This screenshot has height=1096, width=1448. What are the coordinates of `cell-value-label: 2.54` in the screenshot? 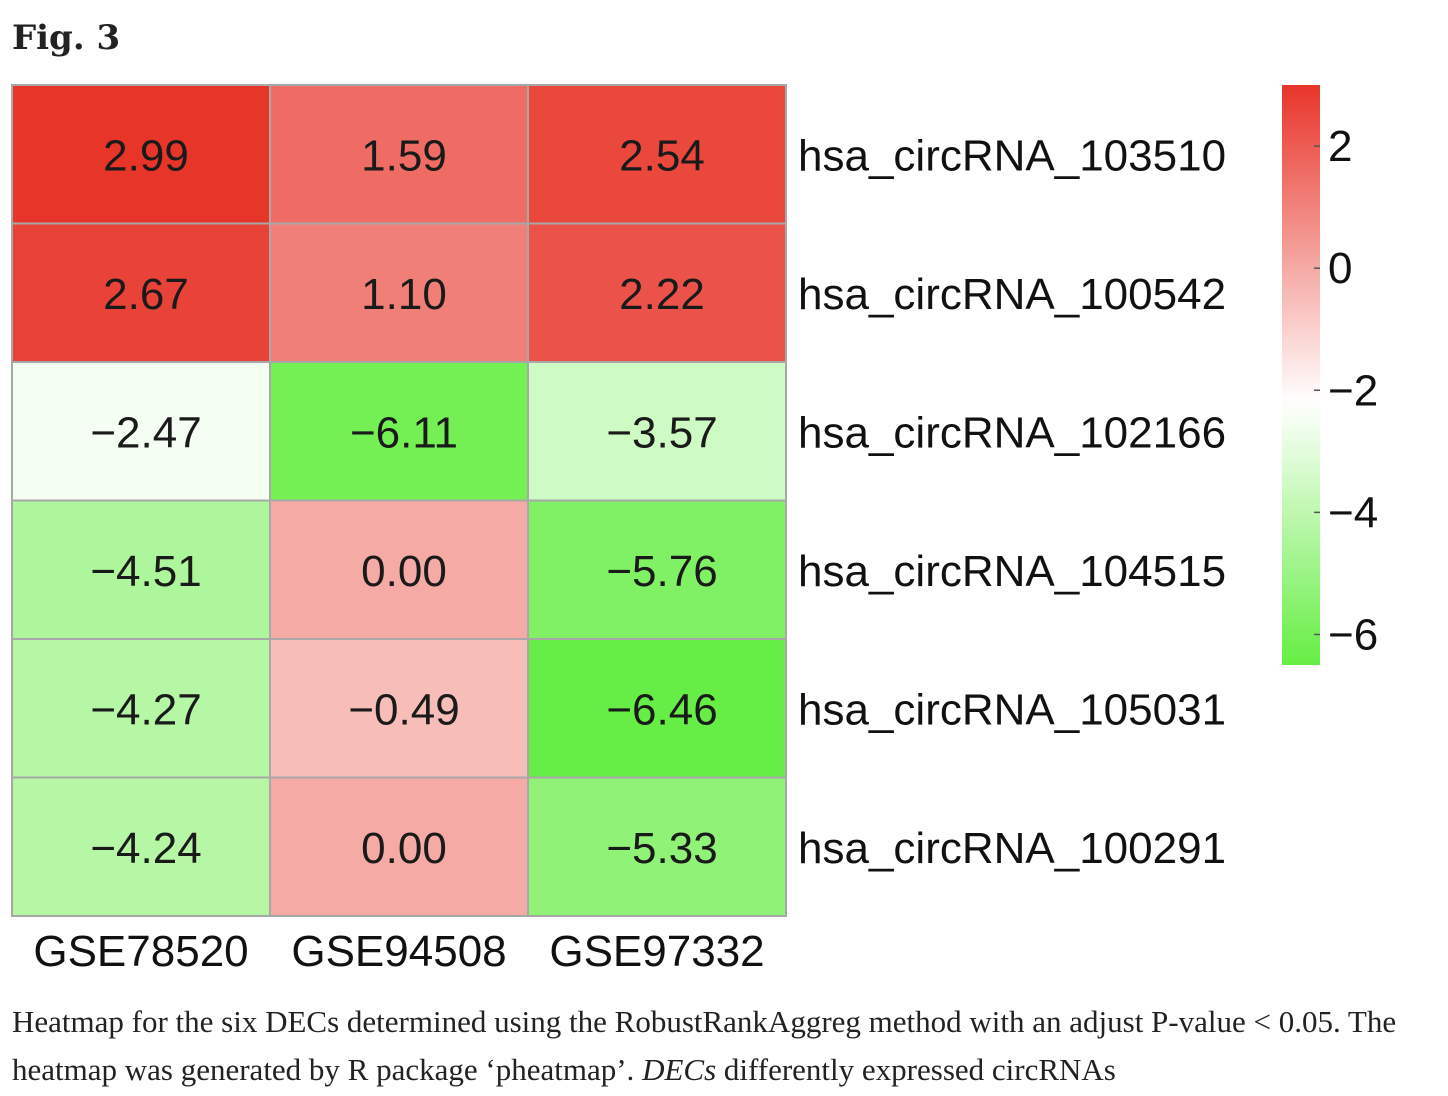 It's located at (662, 155).